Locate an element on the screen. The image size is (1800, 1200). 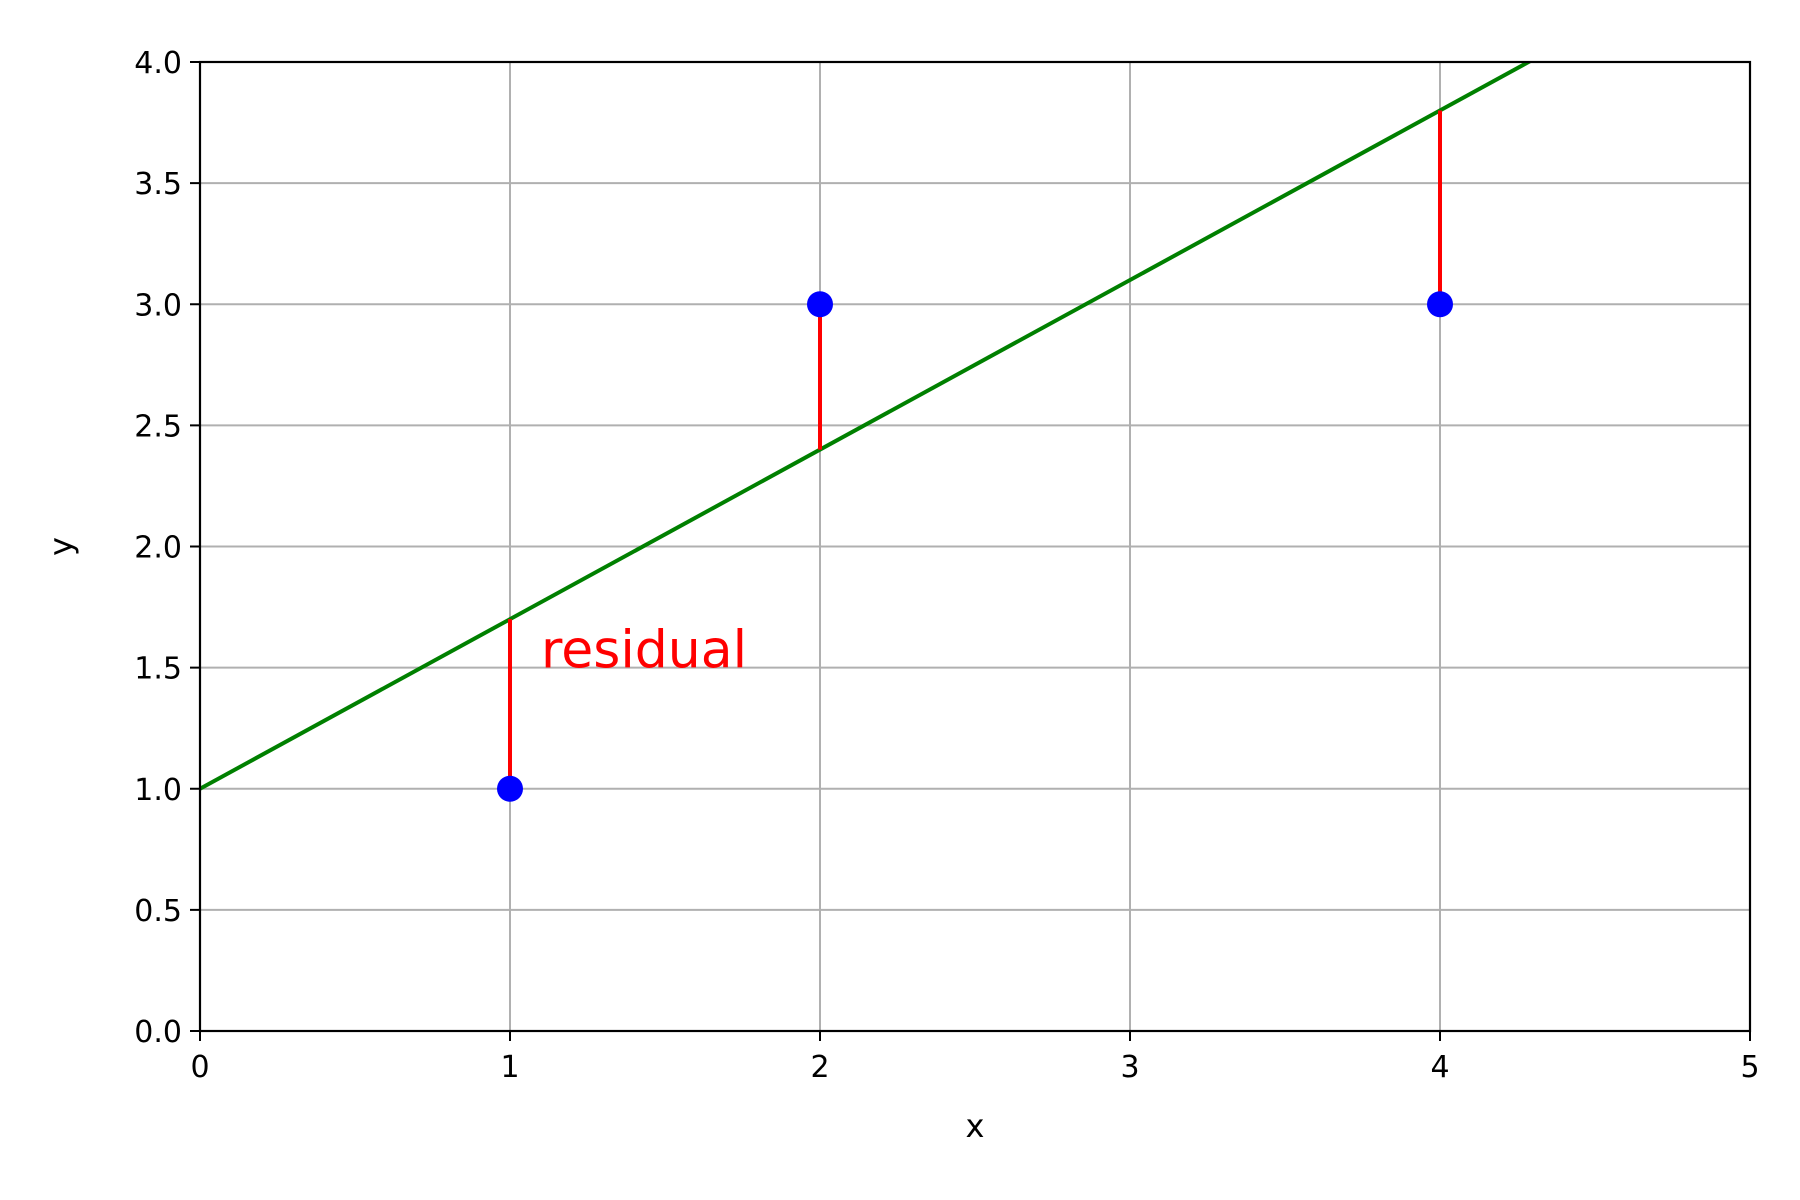
x-tick-label: 5 is located at coordinates (1749, 1067).